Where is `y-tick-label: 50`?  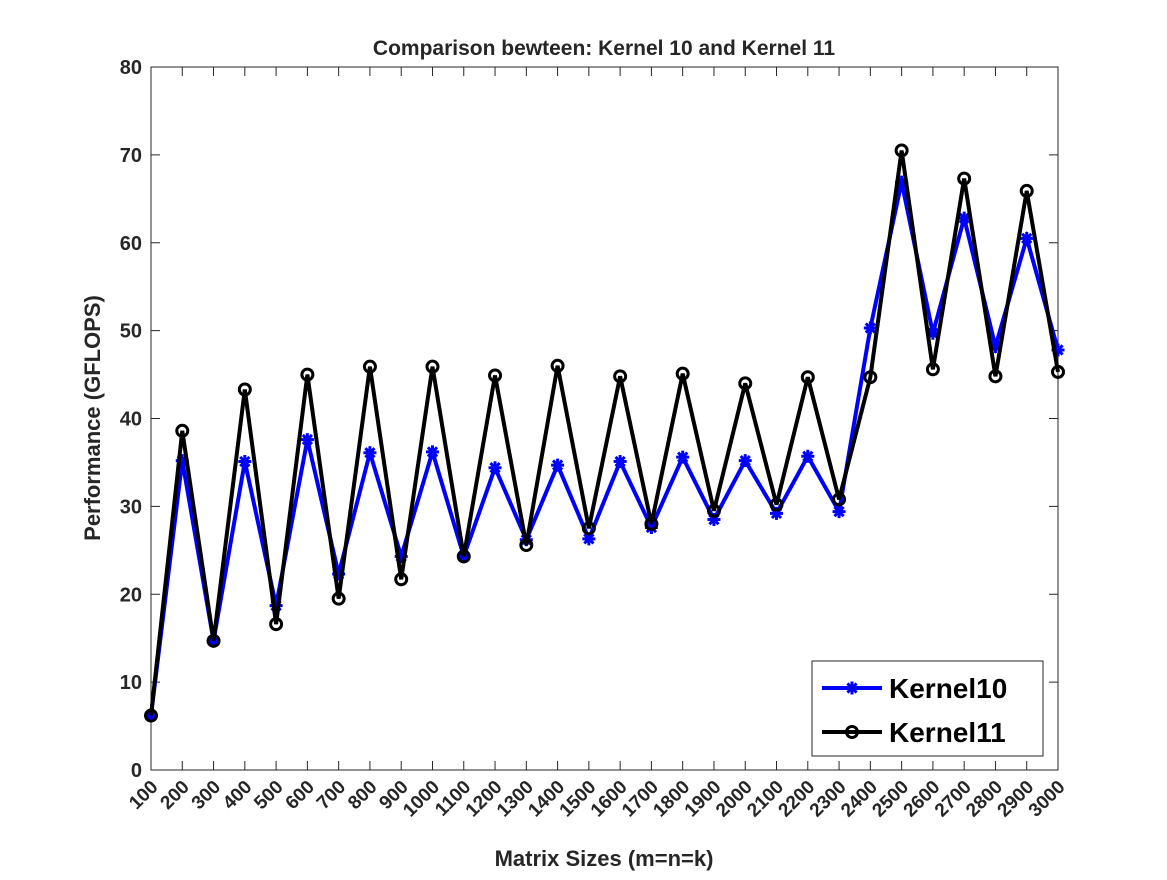 y-tick-label: 50 is located at coordinates (131, 332).